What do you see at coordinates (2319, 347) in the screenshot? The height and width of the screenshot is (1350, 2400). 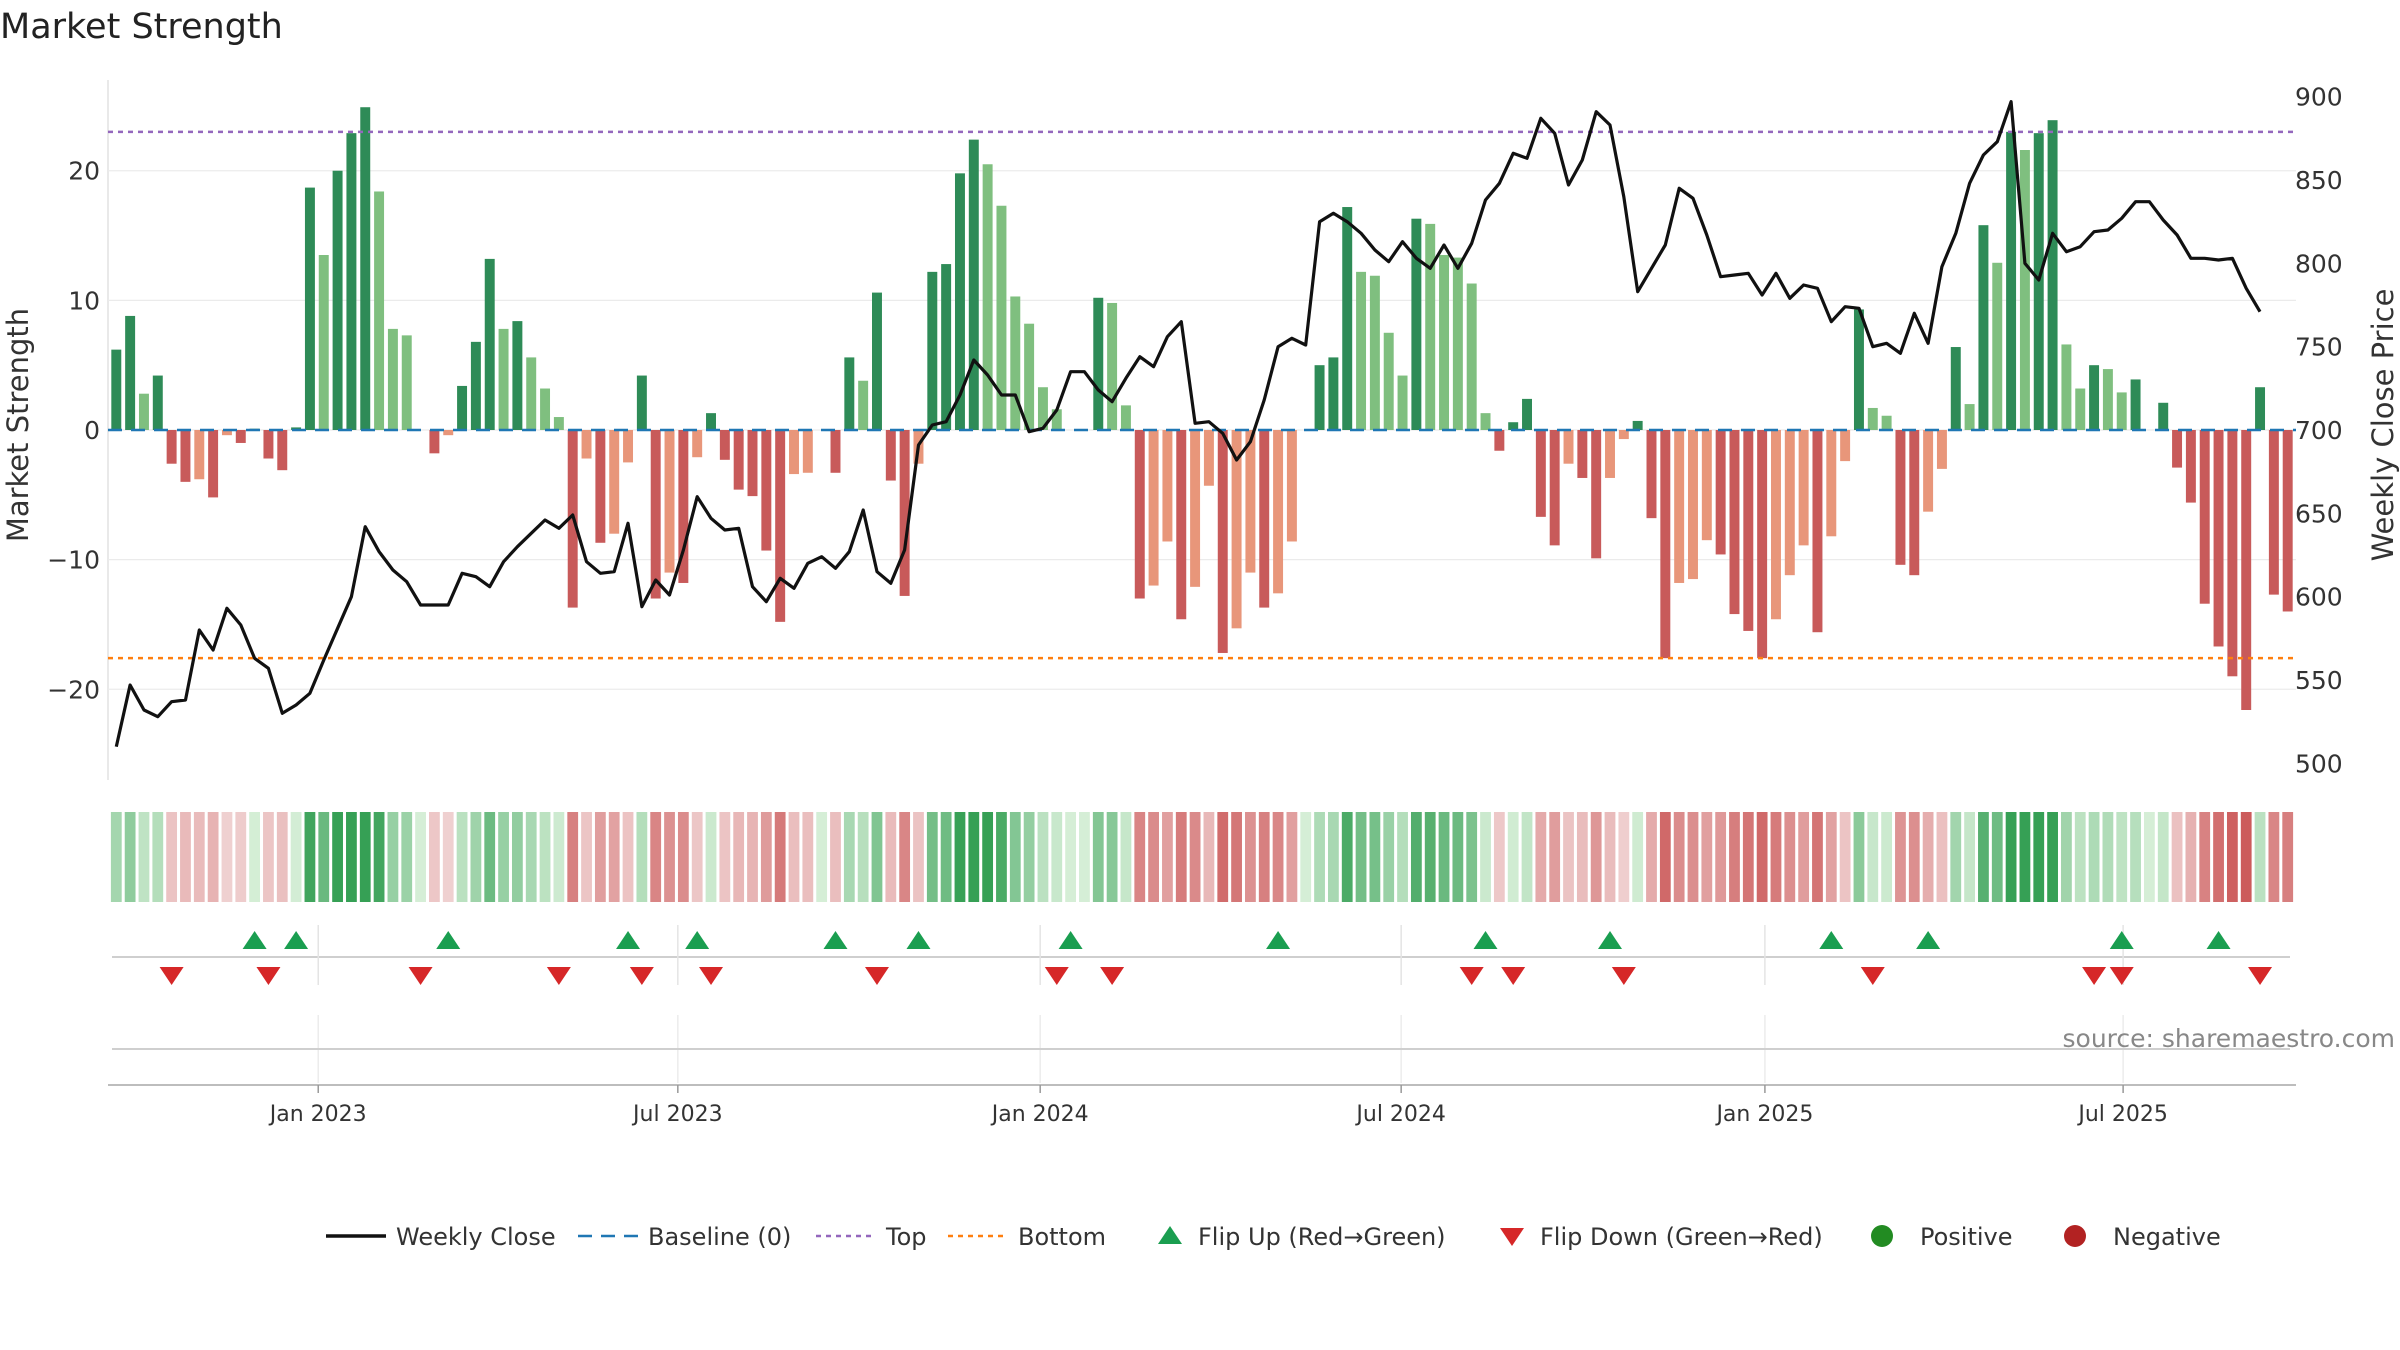 I see `right-tick-label: 750` at bounding box center [2319, 347].